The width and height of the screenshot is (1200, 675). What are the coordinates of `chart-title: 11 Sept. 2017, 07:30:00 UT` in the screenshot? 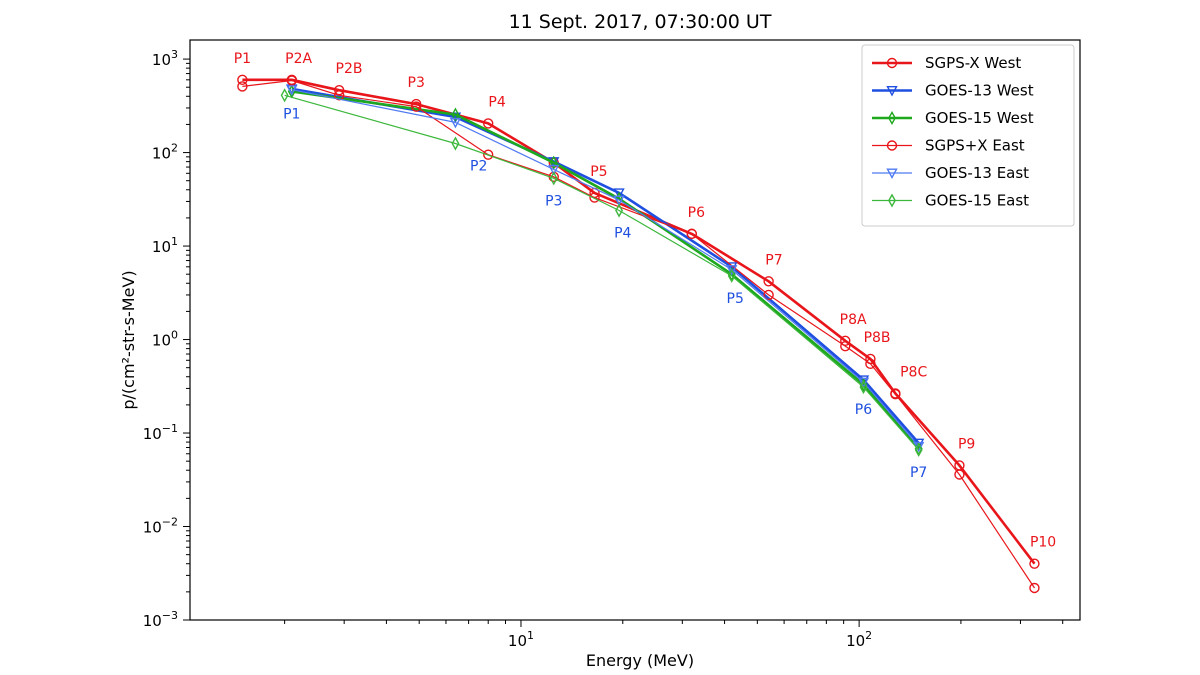 It's located at (640, 22).